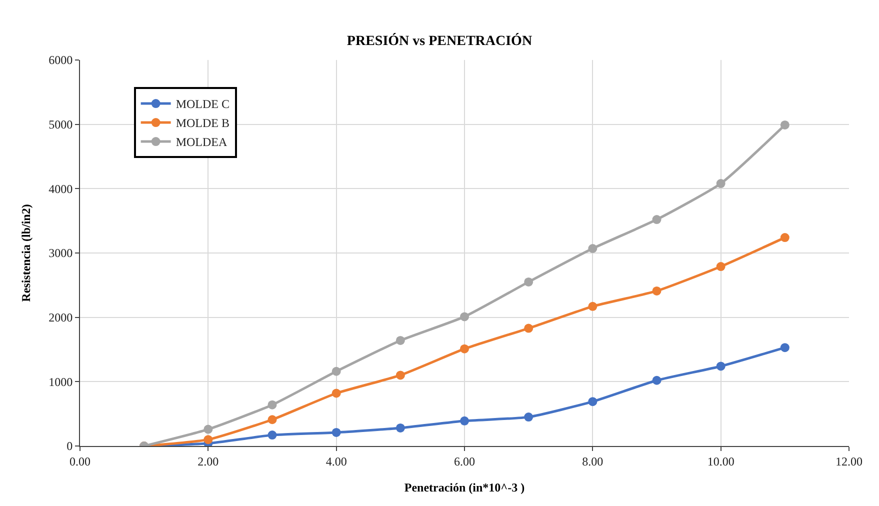 The image size is (879, 506). I want to click on y-tick-label: 1000, so click(60, 381).